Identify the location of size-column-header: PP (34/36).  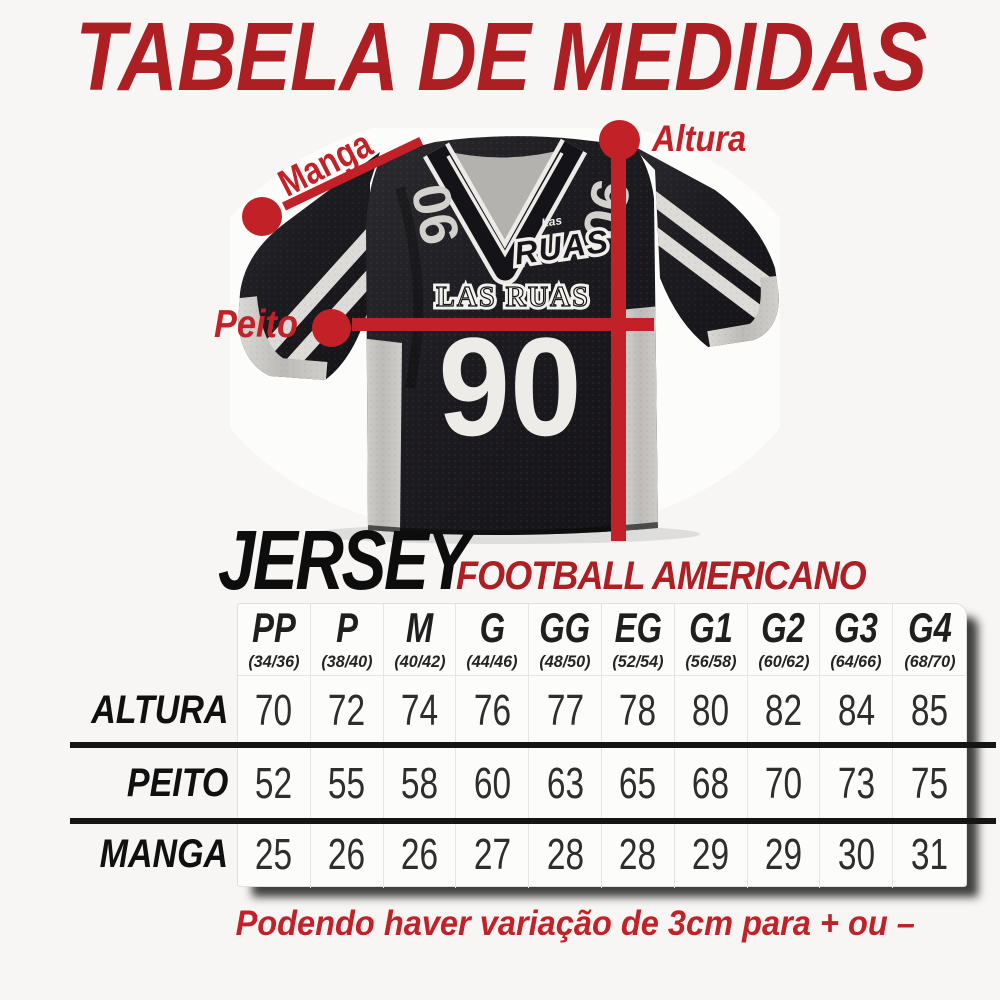
(274, 640).